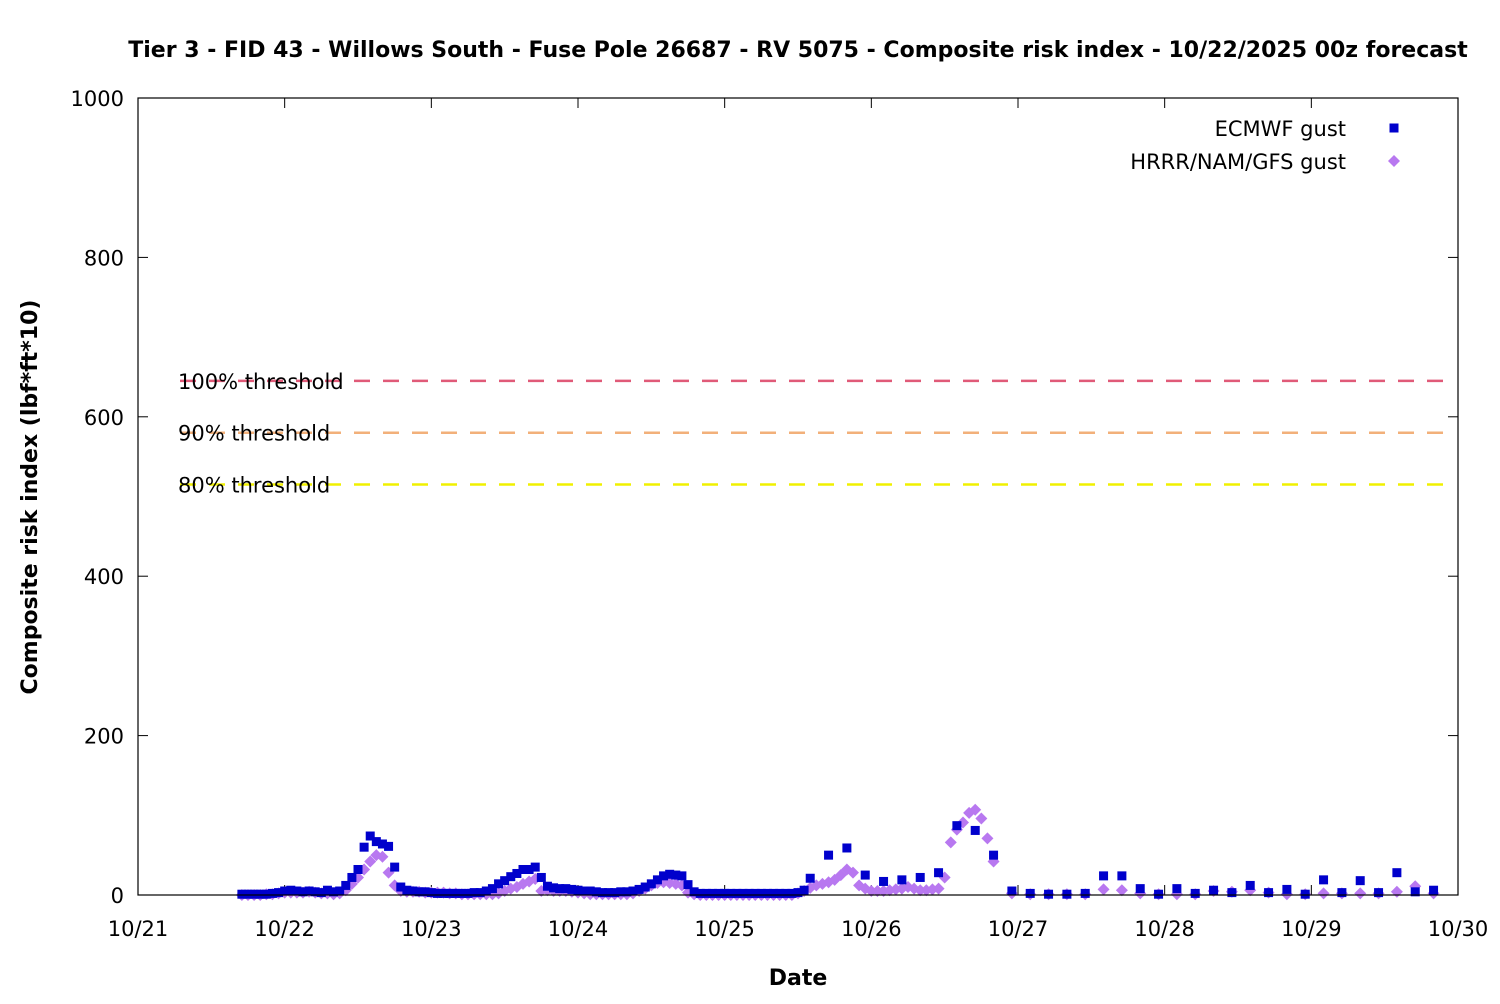  What do you see at coordinates (138, 929) in the screenshot?
I see `x-tick-label: 10/21` at bounding box center [138, 929].